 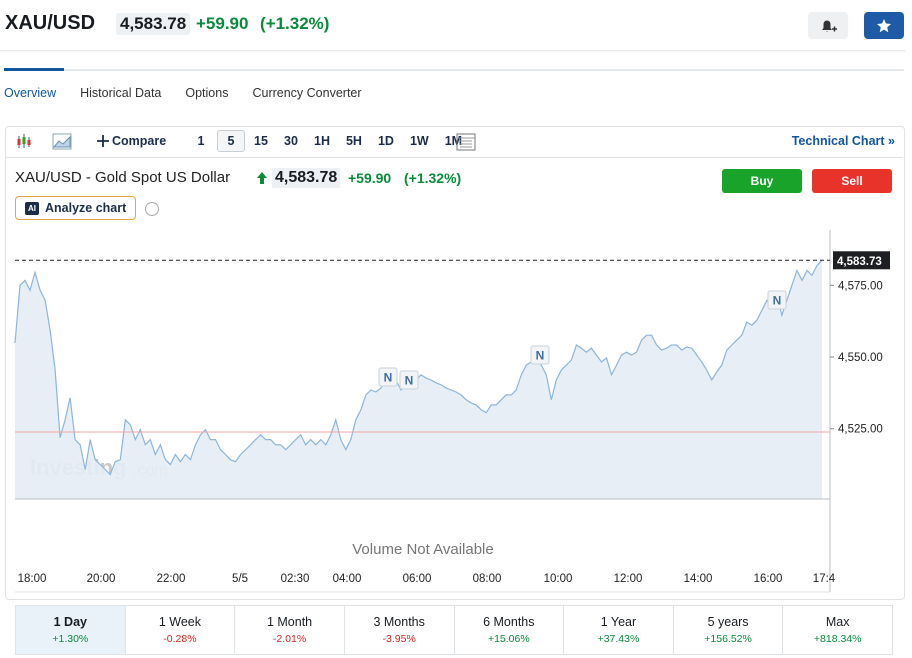 I want to click on tab-indicator, so click(x=34, y=69).